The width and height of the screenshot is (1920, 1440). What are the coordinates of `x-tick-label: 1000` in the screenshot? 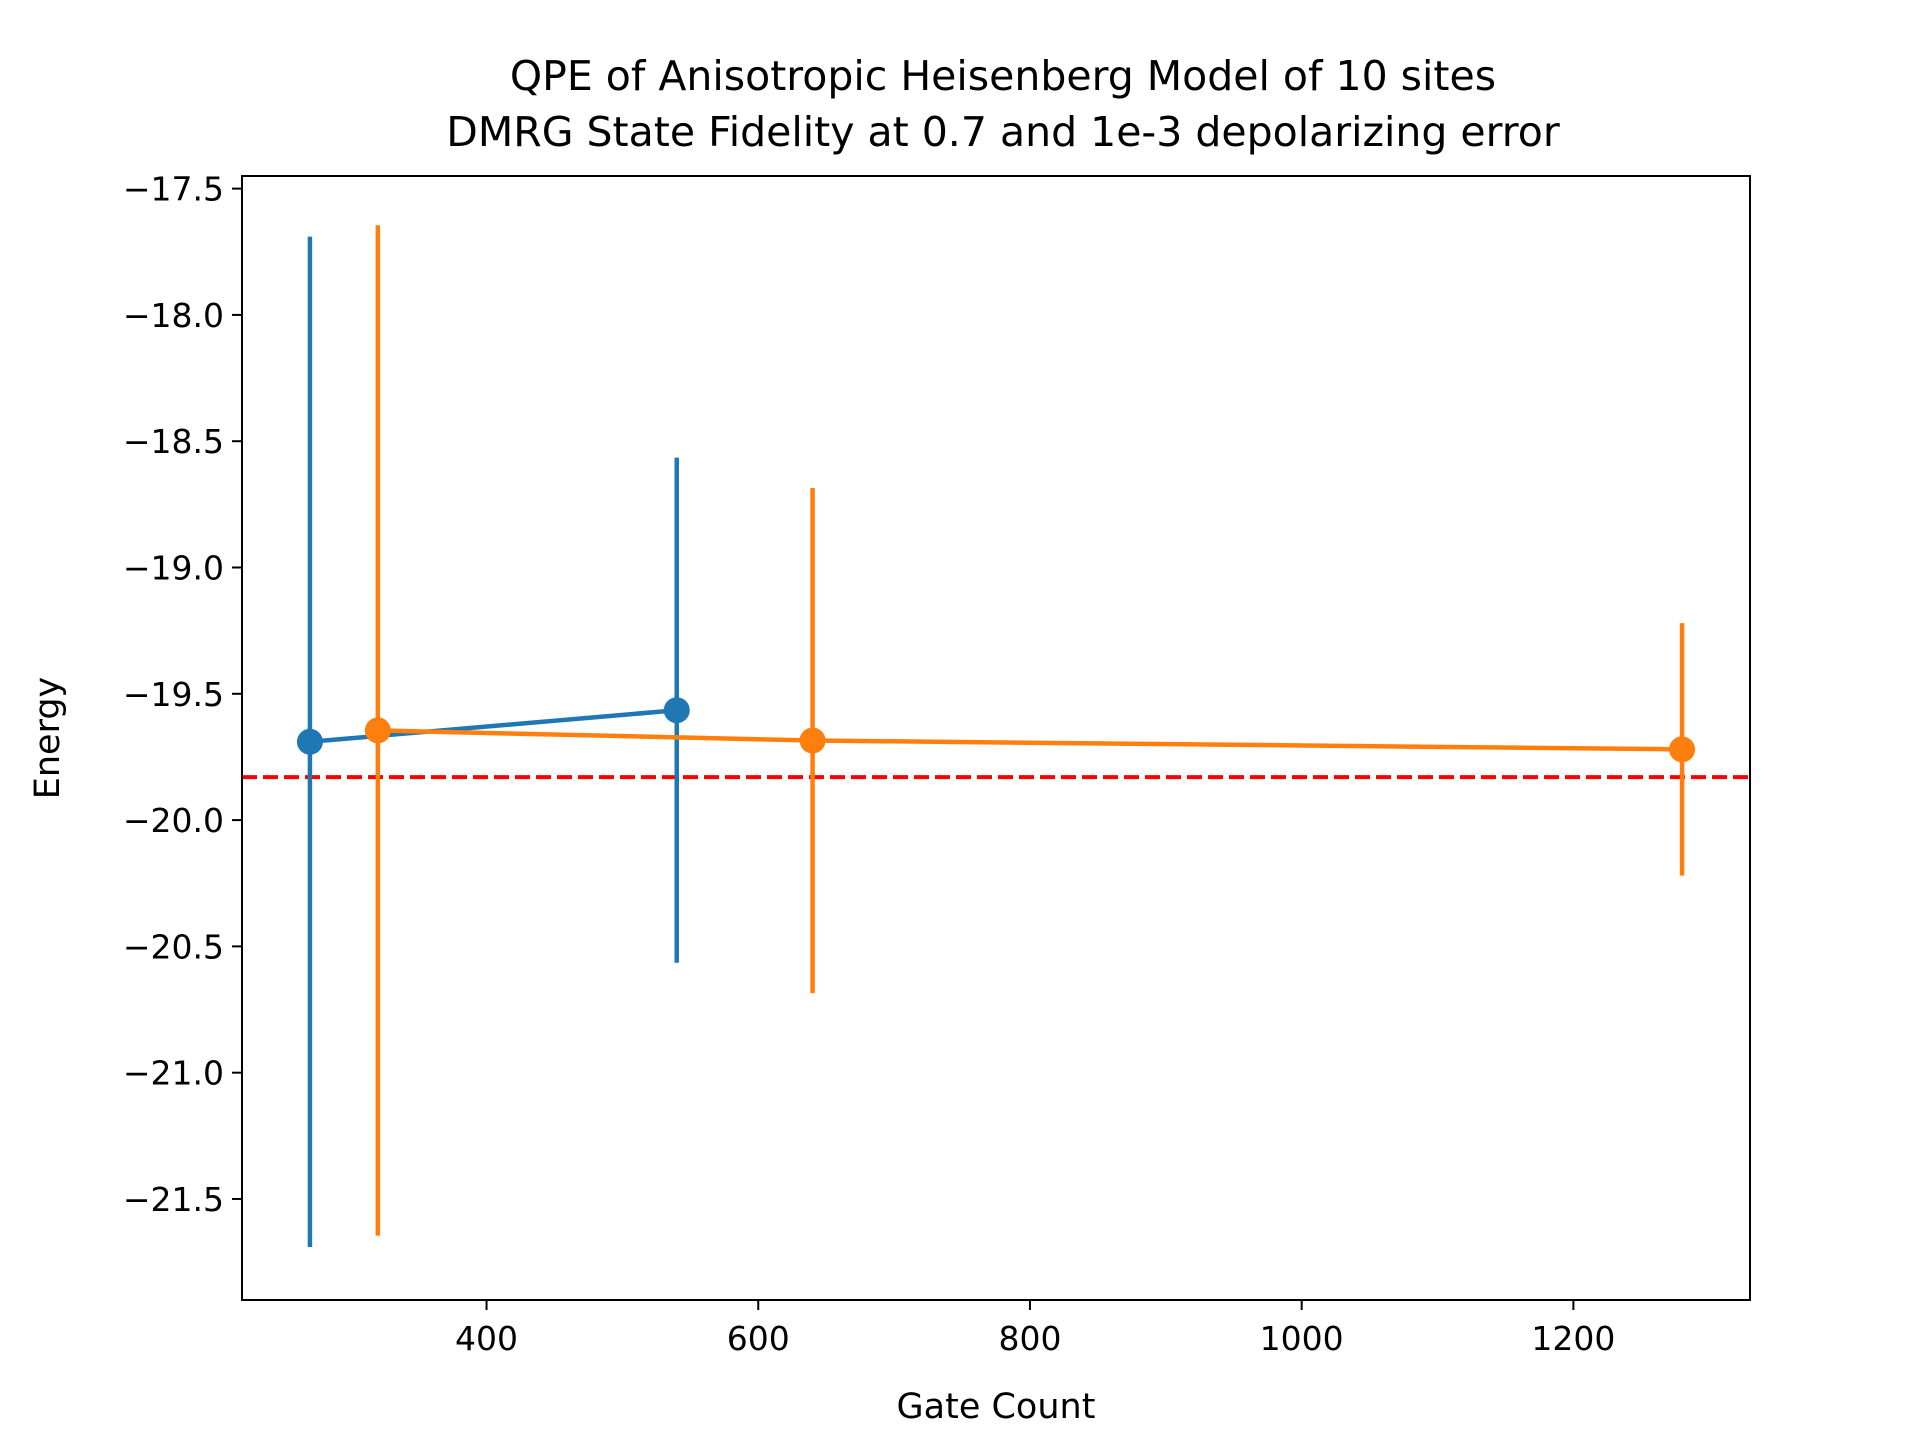 It's located at (1302, 1338).